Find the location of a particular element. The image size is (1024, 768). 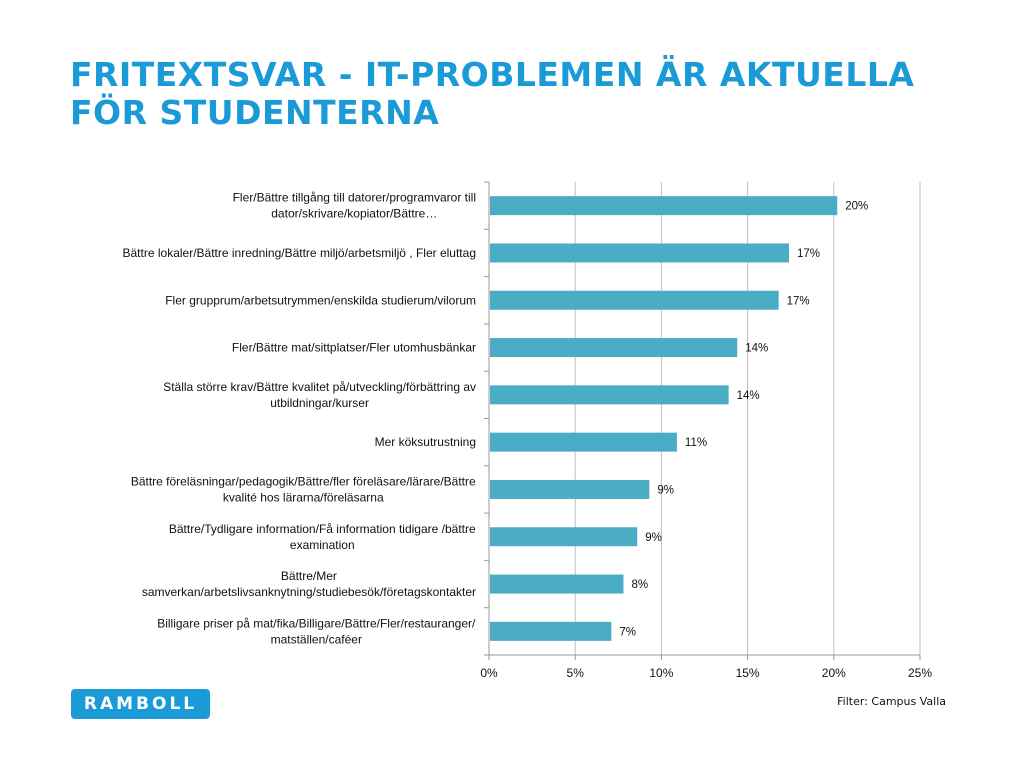

data-label: 11% is located at coordinates (696, 443).